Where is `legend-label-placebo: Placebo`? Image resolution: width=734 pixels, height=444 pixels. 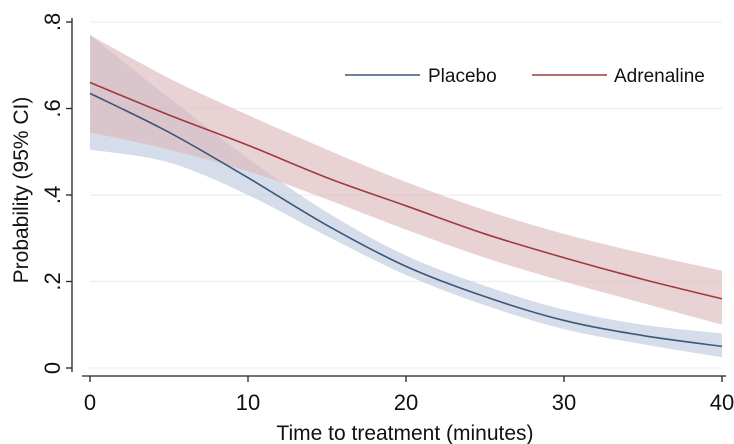 legend-label-placebo: Placebo is located at coordinates (462, 76).